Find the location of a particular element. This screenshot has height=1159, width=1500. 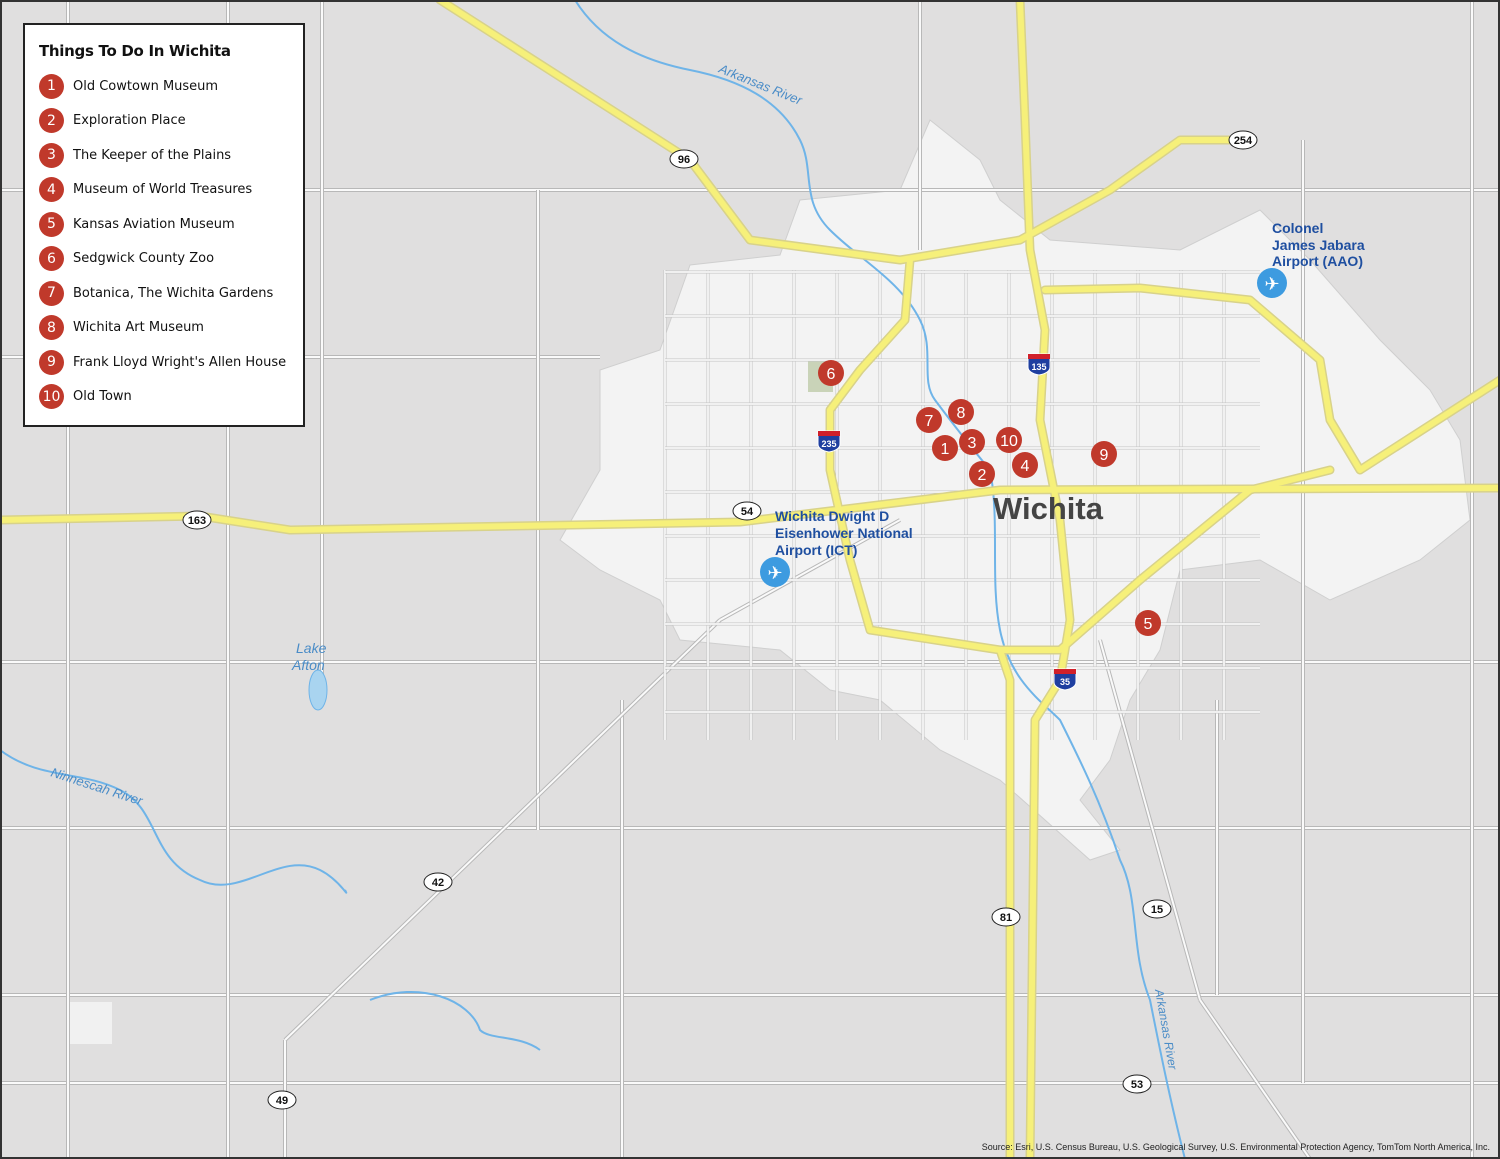

legend-item: 5 Kansas Aviation Museum is located at coordinates (162, 224).